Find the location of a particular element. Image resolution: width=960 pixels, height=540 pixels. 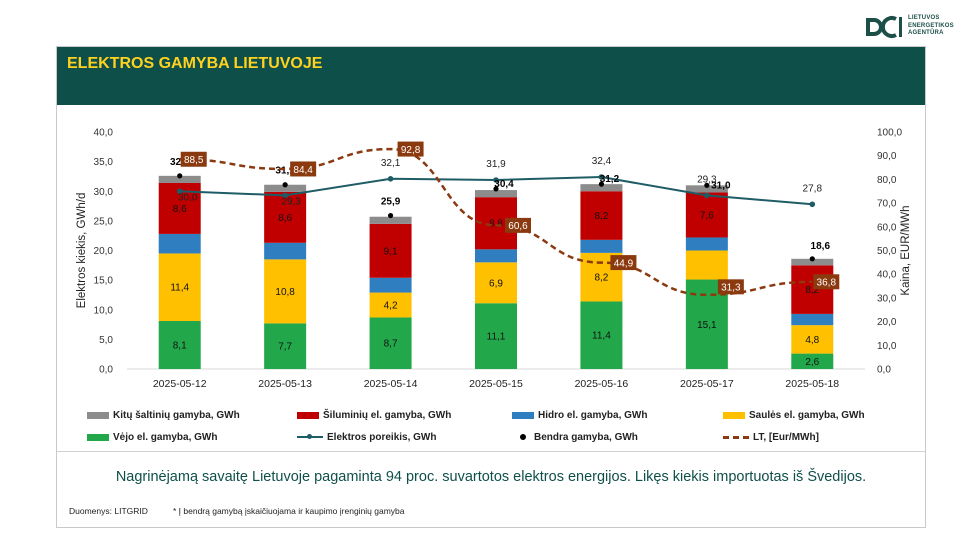

y2-tick-label: 60,0 is located at coordinates (887, 227).